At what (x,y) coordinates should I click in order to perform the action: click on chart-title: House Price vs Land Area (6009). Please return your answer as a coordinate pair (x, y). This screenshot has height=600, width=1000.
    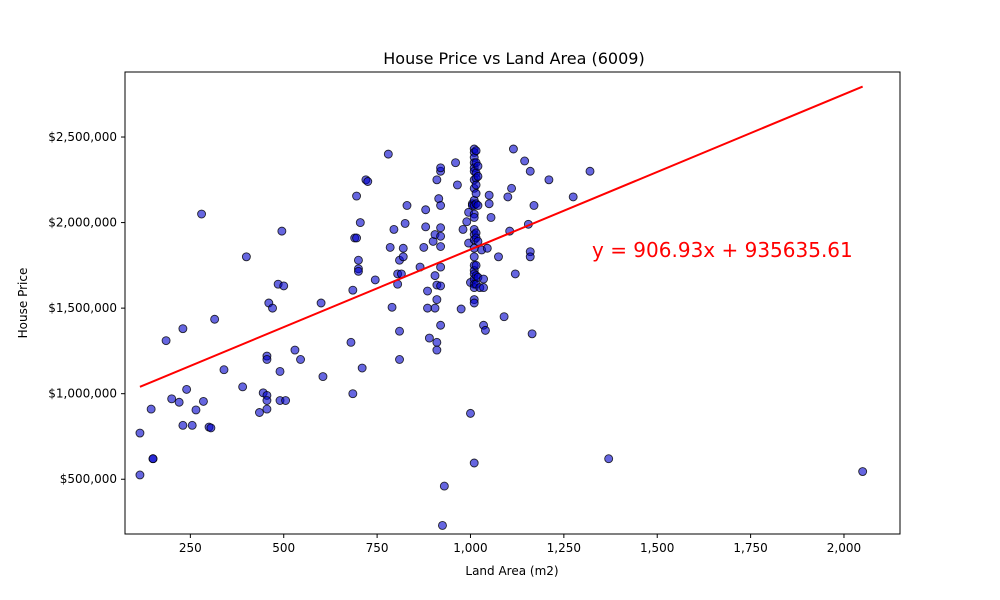
    Looking at the image, I should click on (513, 58).